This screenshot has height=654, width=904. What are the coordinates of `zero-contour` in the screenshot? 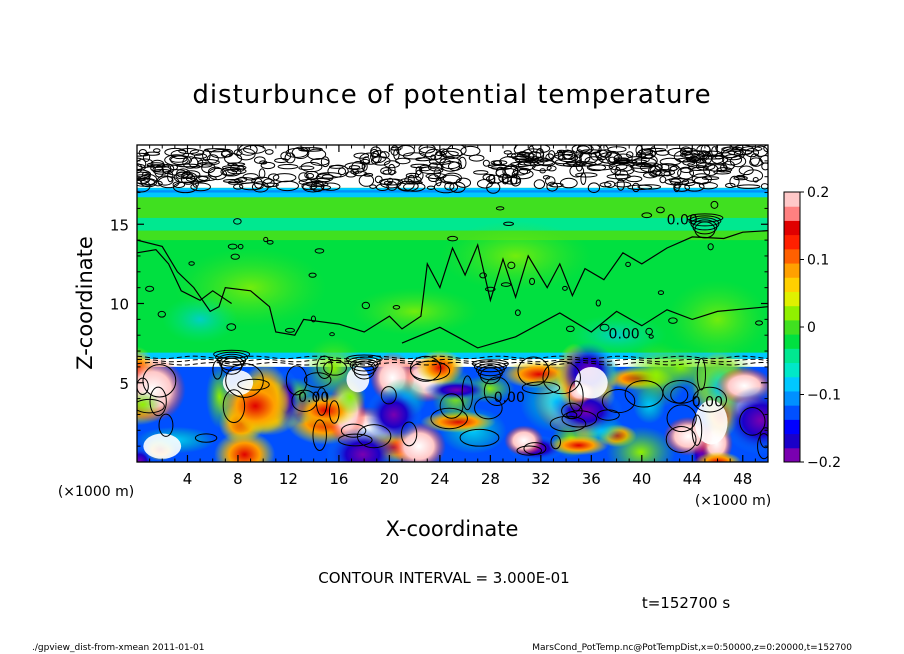 It's located at (452, 283).